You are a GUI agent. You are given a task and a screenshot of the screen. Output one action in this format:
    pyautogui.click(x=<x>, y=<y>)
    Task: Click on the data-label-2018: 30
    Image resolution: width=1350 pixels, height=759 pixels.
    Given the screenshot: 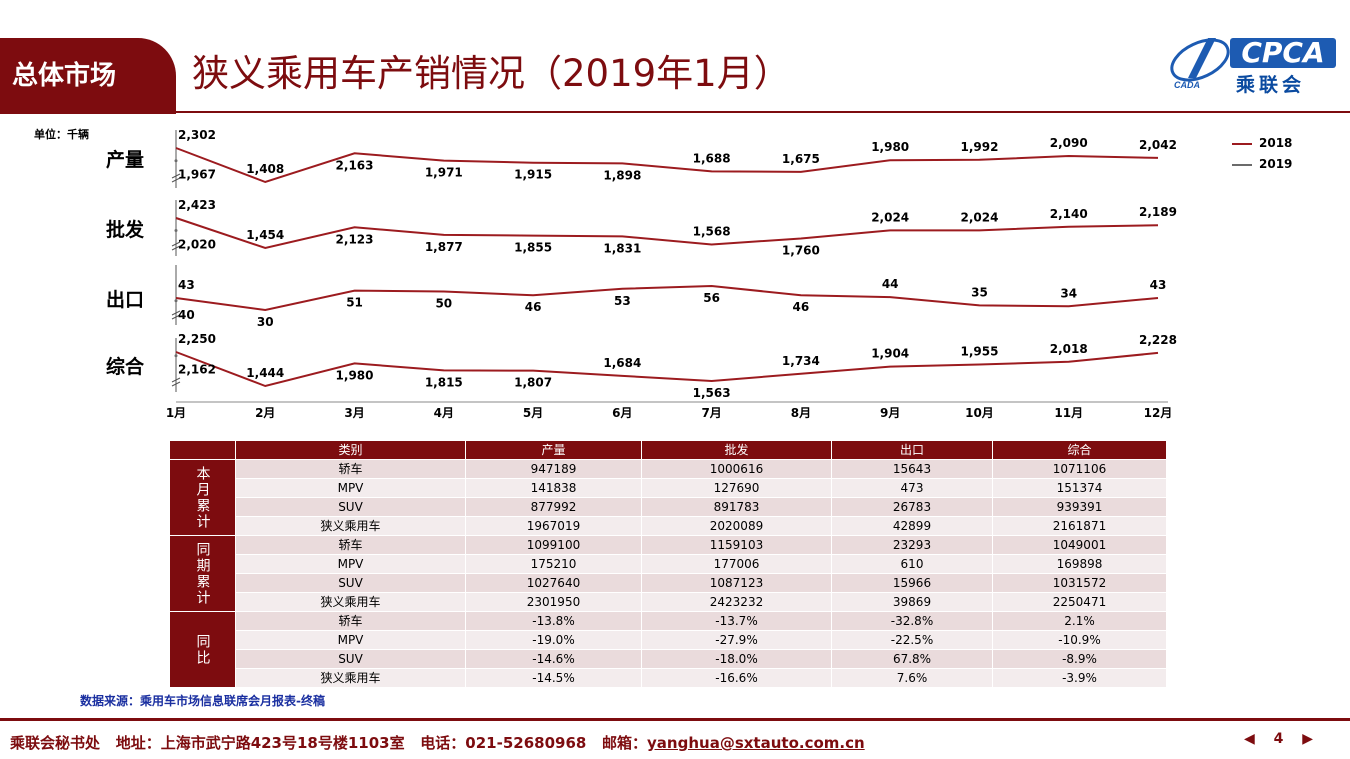 What is the action you would take?
    pyautogui.click(x=265, y=322)
    